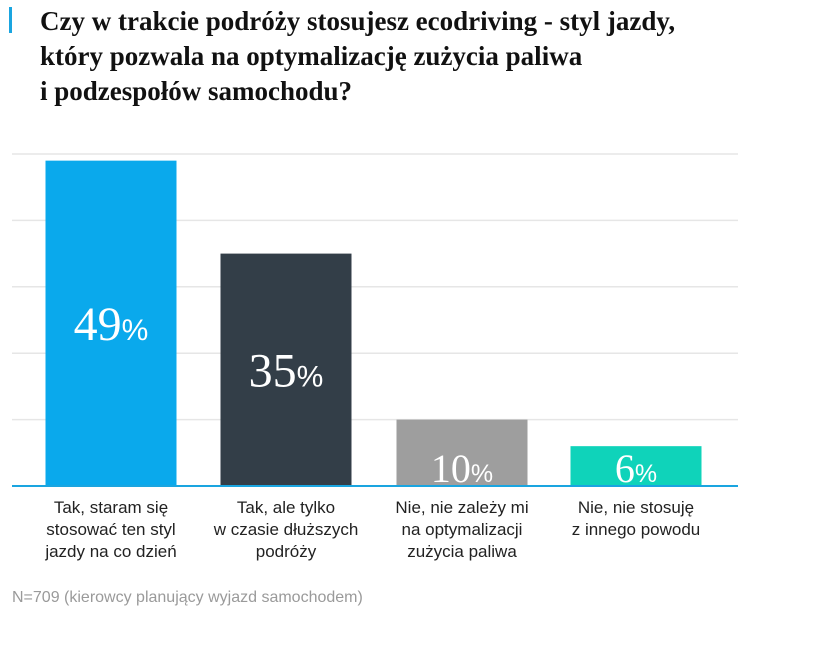  I want to click on category-label-4: Nie, nie stosuję z innego powodu, so click(636, 518).